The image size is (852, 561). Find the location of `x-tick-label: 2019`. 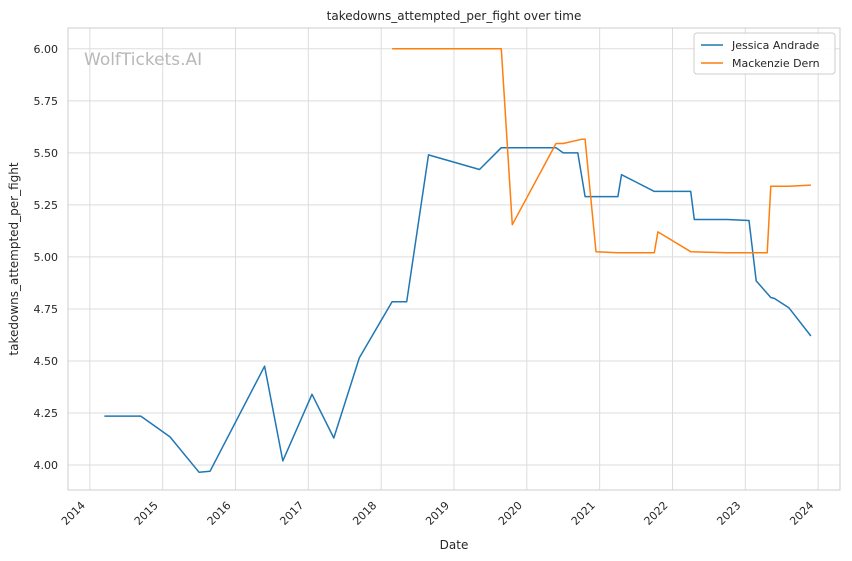

x-tick-label: 2019 is located at coordinates (437, 513).